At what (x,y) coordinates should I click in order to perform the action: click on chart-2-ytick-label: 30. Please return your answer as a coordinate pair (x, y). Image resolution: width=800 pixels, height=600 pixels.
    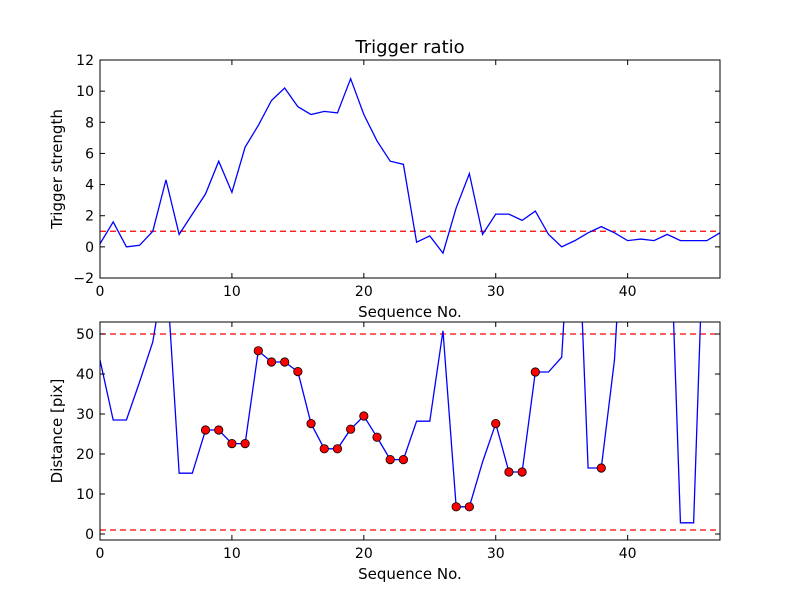
    Looking at the image, I should click on (85, 415).